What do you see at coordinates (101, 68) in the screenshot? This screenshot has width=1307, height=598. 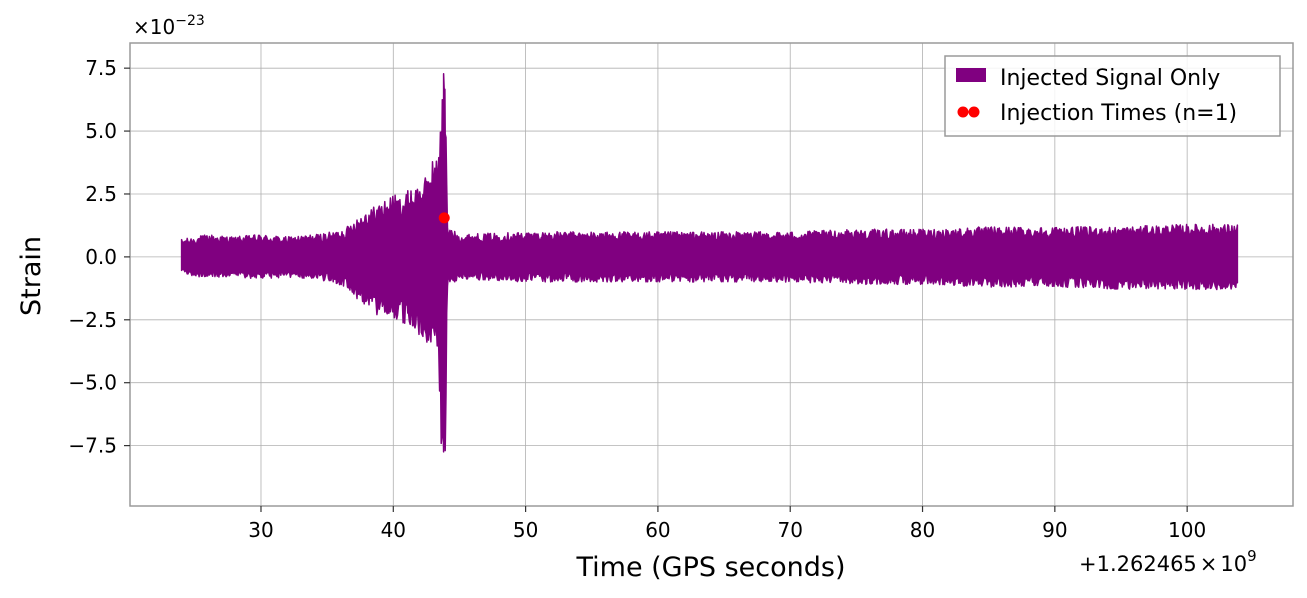 I see `y-tick-label: 7.5` at bounding box center [101, 68].